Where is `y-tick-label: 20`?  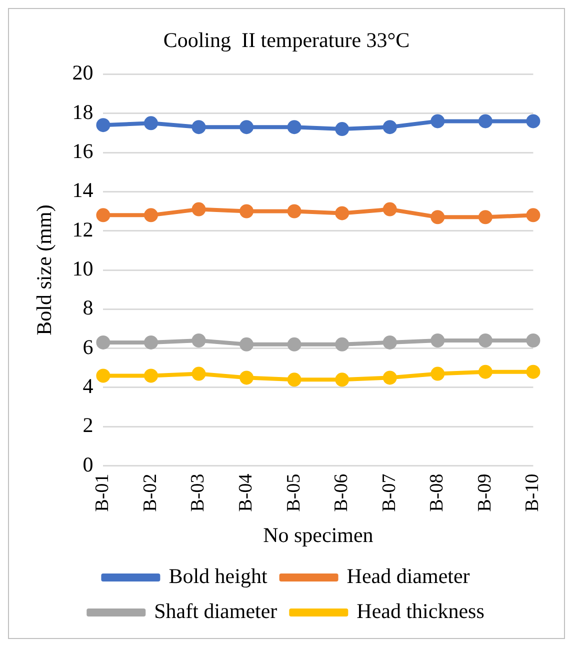
y-tick-label: 20 is located at coordinates (83, 72).